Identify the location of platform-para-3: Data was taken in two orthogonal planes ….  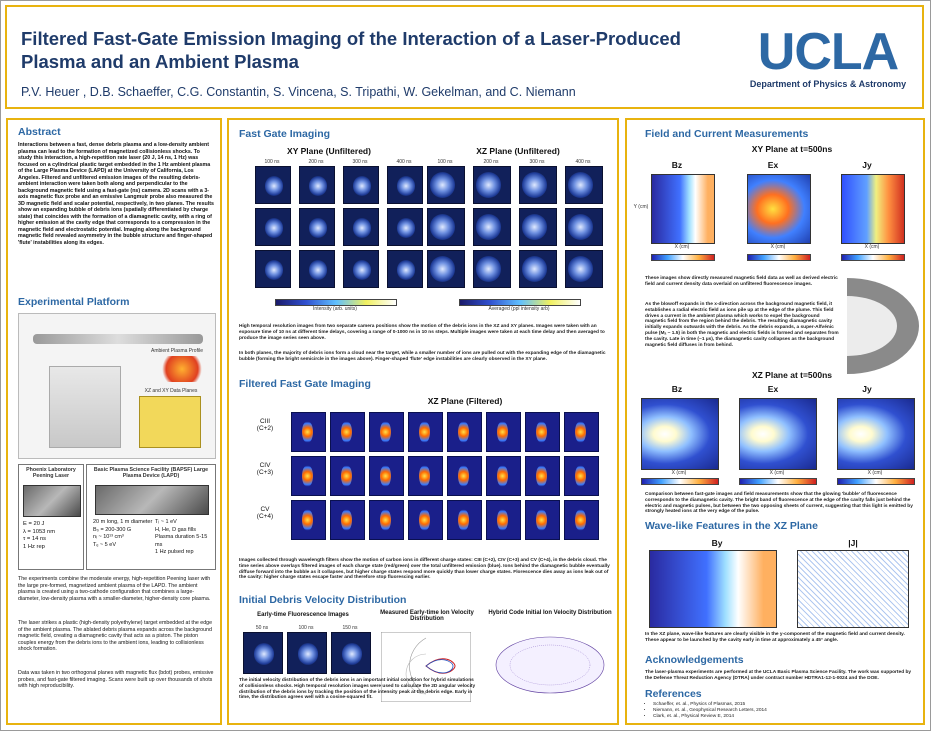
(116, 679).